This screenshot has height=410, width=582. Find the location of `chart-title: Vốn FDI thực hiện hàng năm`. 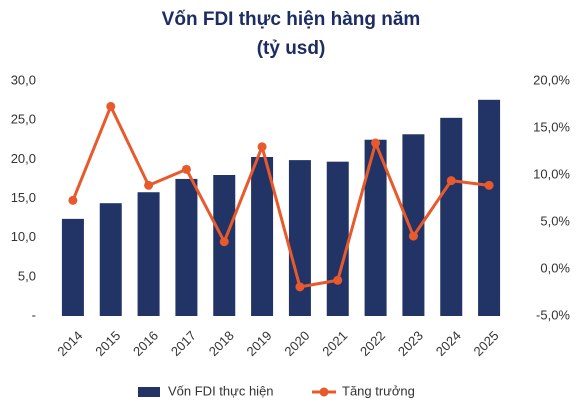

chart-title: Vốn FDI thực hiện hàng năm is located at coordinates (291, 19).